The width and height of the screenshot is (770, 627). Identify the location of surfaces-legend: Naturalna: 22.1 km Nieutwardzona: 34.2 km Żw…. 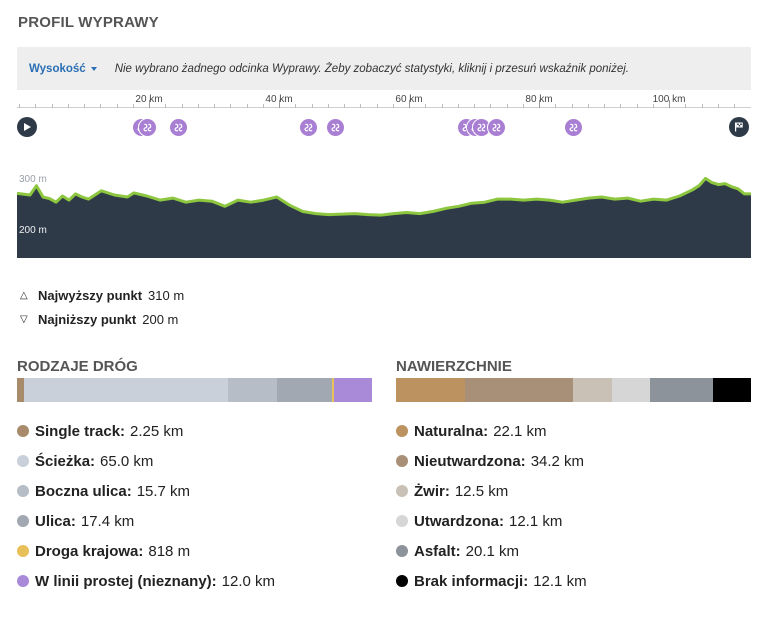
(491, 506).